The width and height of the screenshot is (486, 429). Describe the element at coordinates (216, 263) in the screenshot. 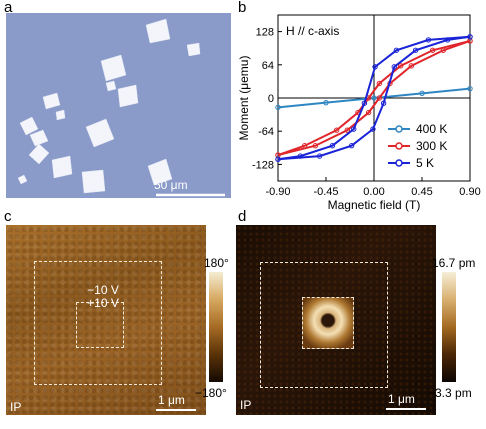

I see `colorbar-max-label: 180°` at that location.